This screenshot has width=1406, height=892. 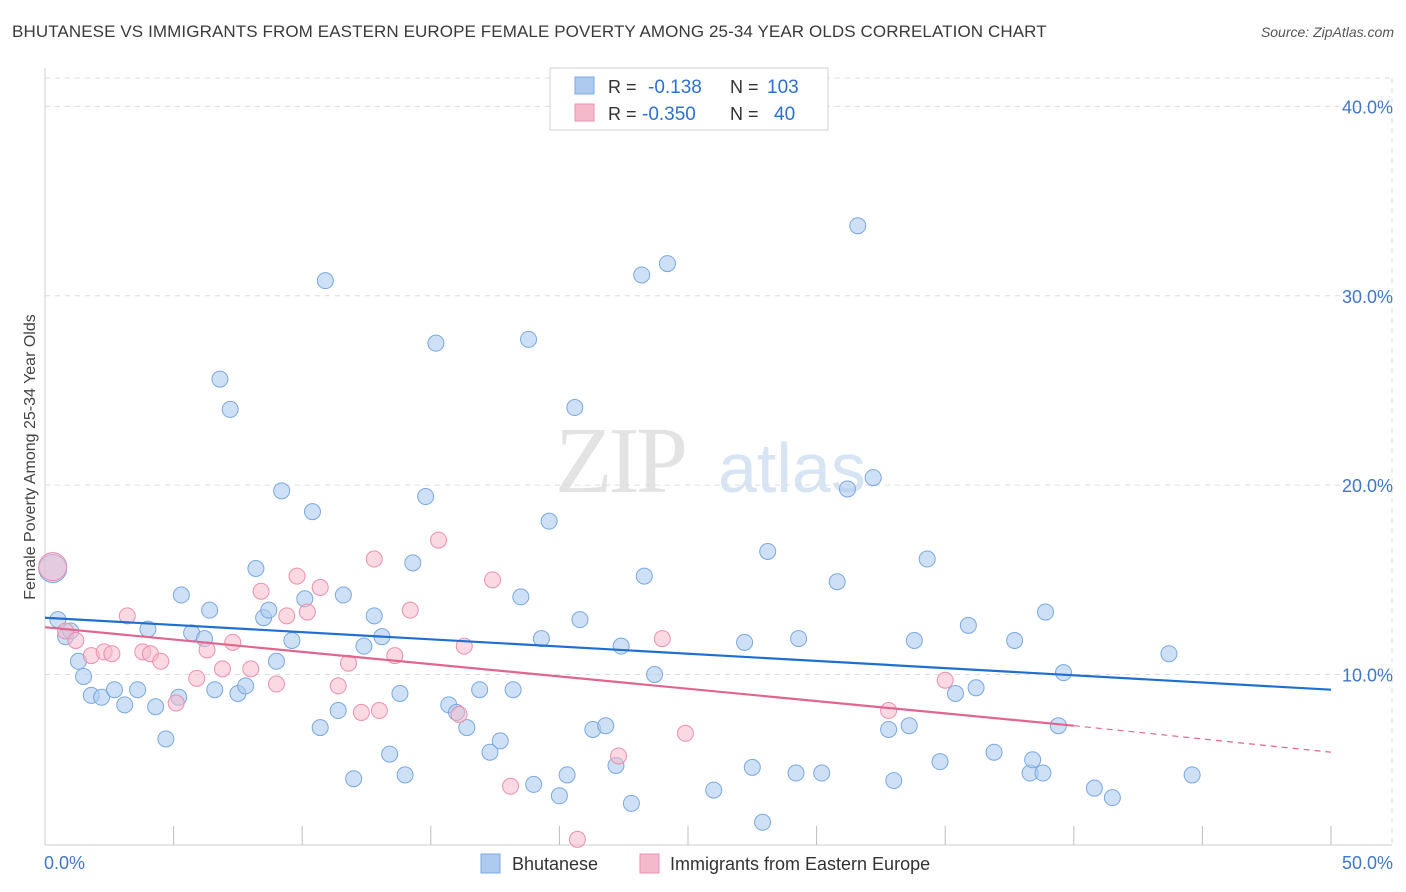 What do you see at coordinates (490, 863) in the screenshot?
I see `bottom-legend-swatch-bhutanese` at bounding box center [490, 863].